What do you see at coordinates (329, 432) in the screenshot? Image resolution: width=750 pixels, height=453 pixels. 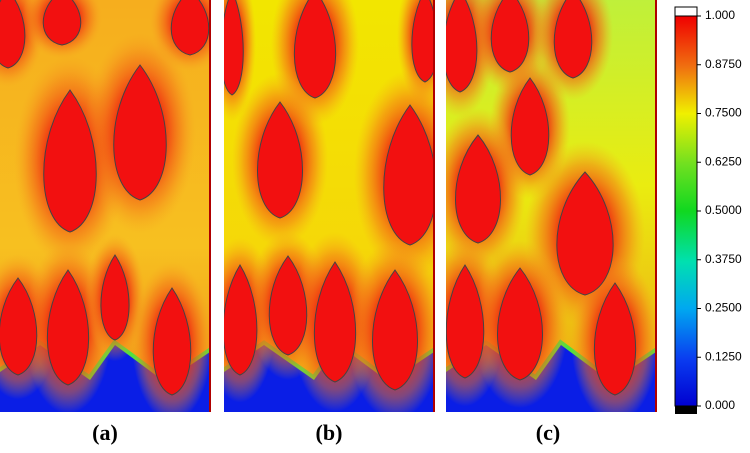 I see `panel-label: (b)` at bounding box center [329, 432].